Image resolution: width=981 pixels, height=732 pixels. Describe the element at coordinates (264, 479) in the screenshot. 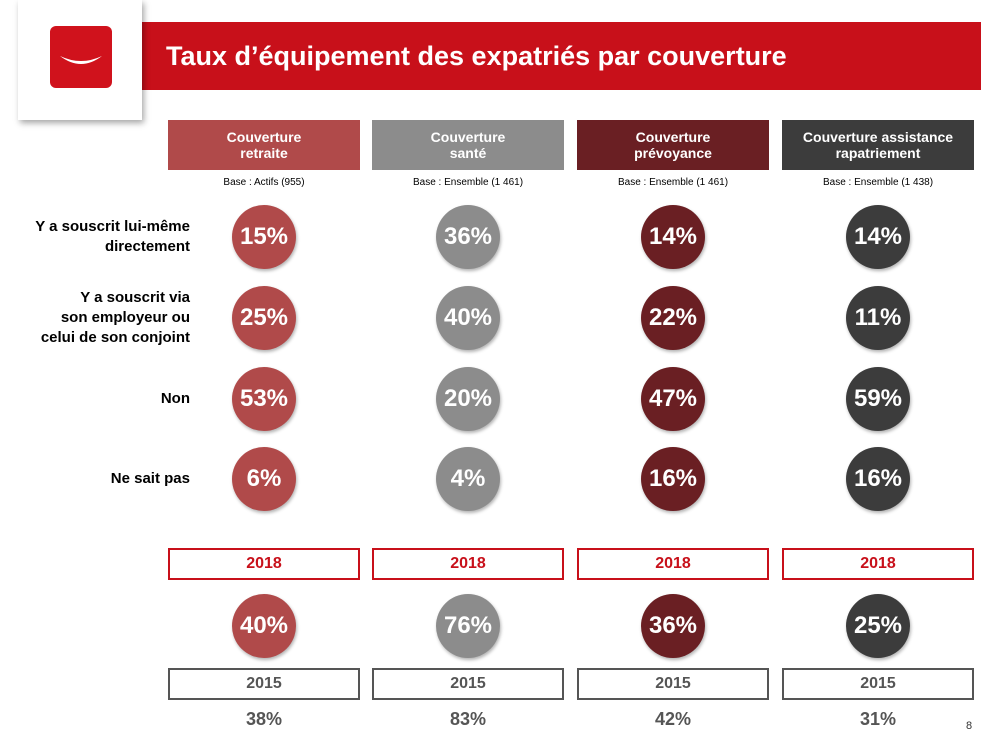

I see `value-circle: 6%` at that location.